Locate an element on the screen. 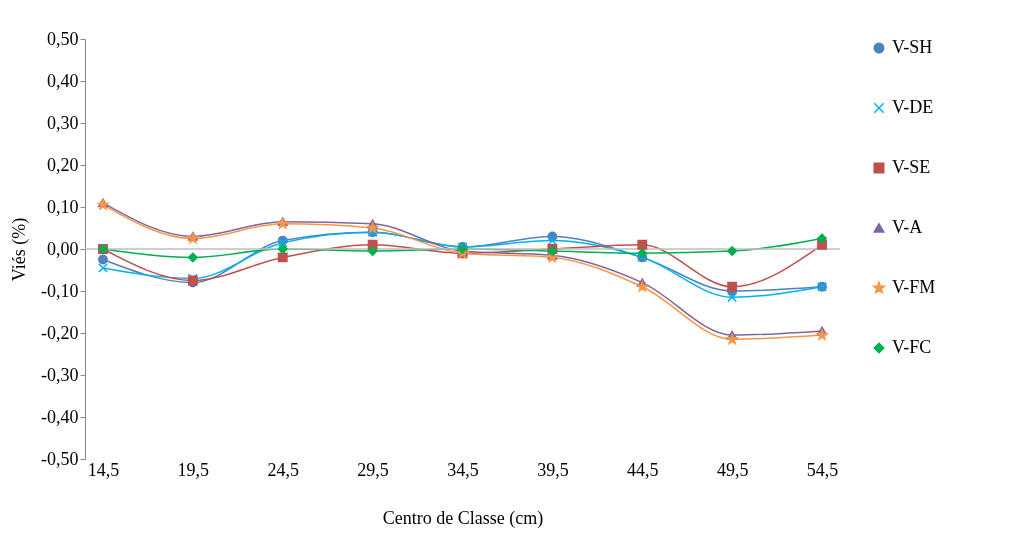  y-tick-label: -0,50 is located at coordinates (60, 458).